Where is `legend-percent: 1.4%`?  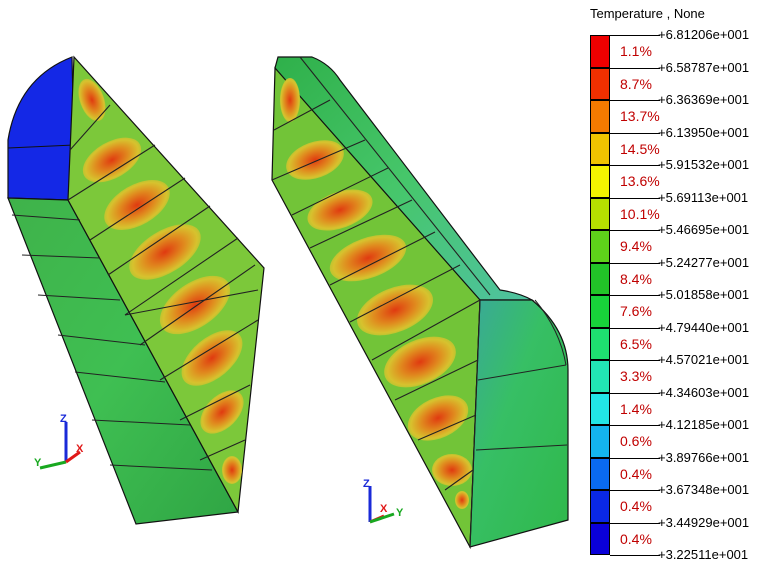 legend-percent: 1.4% is located at coordinates (636, 408).